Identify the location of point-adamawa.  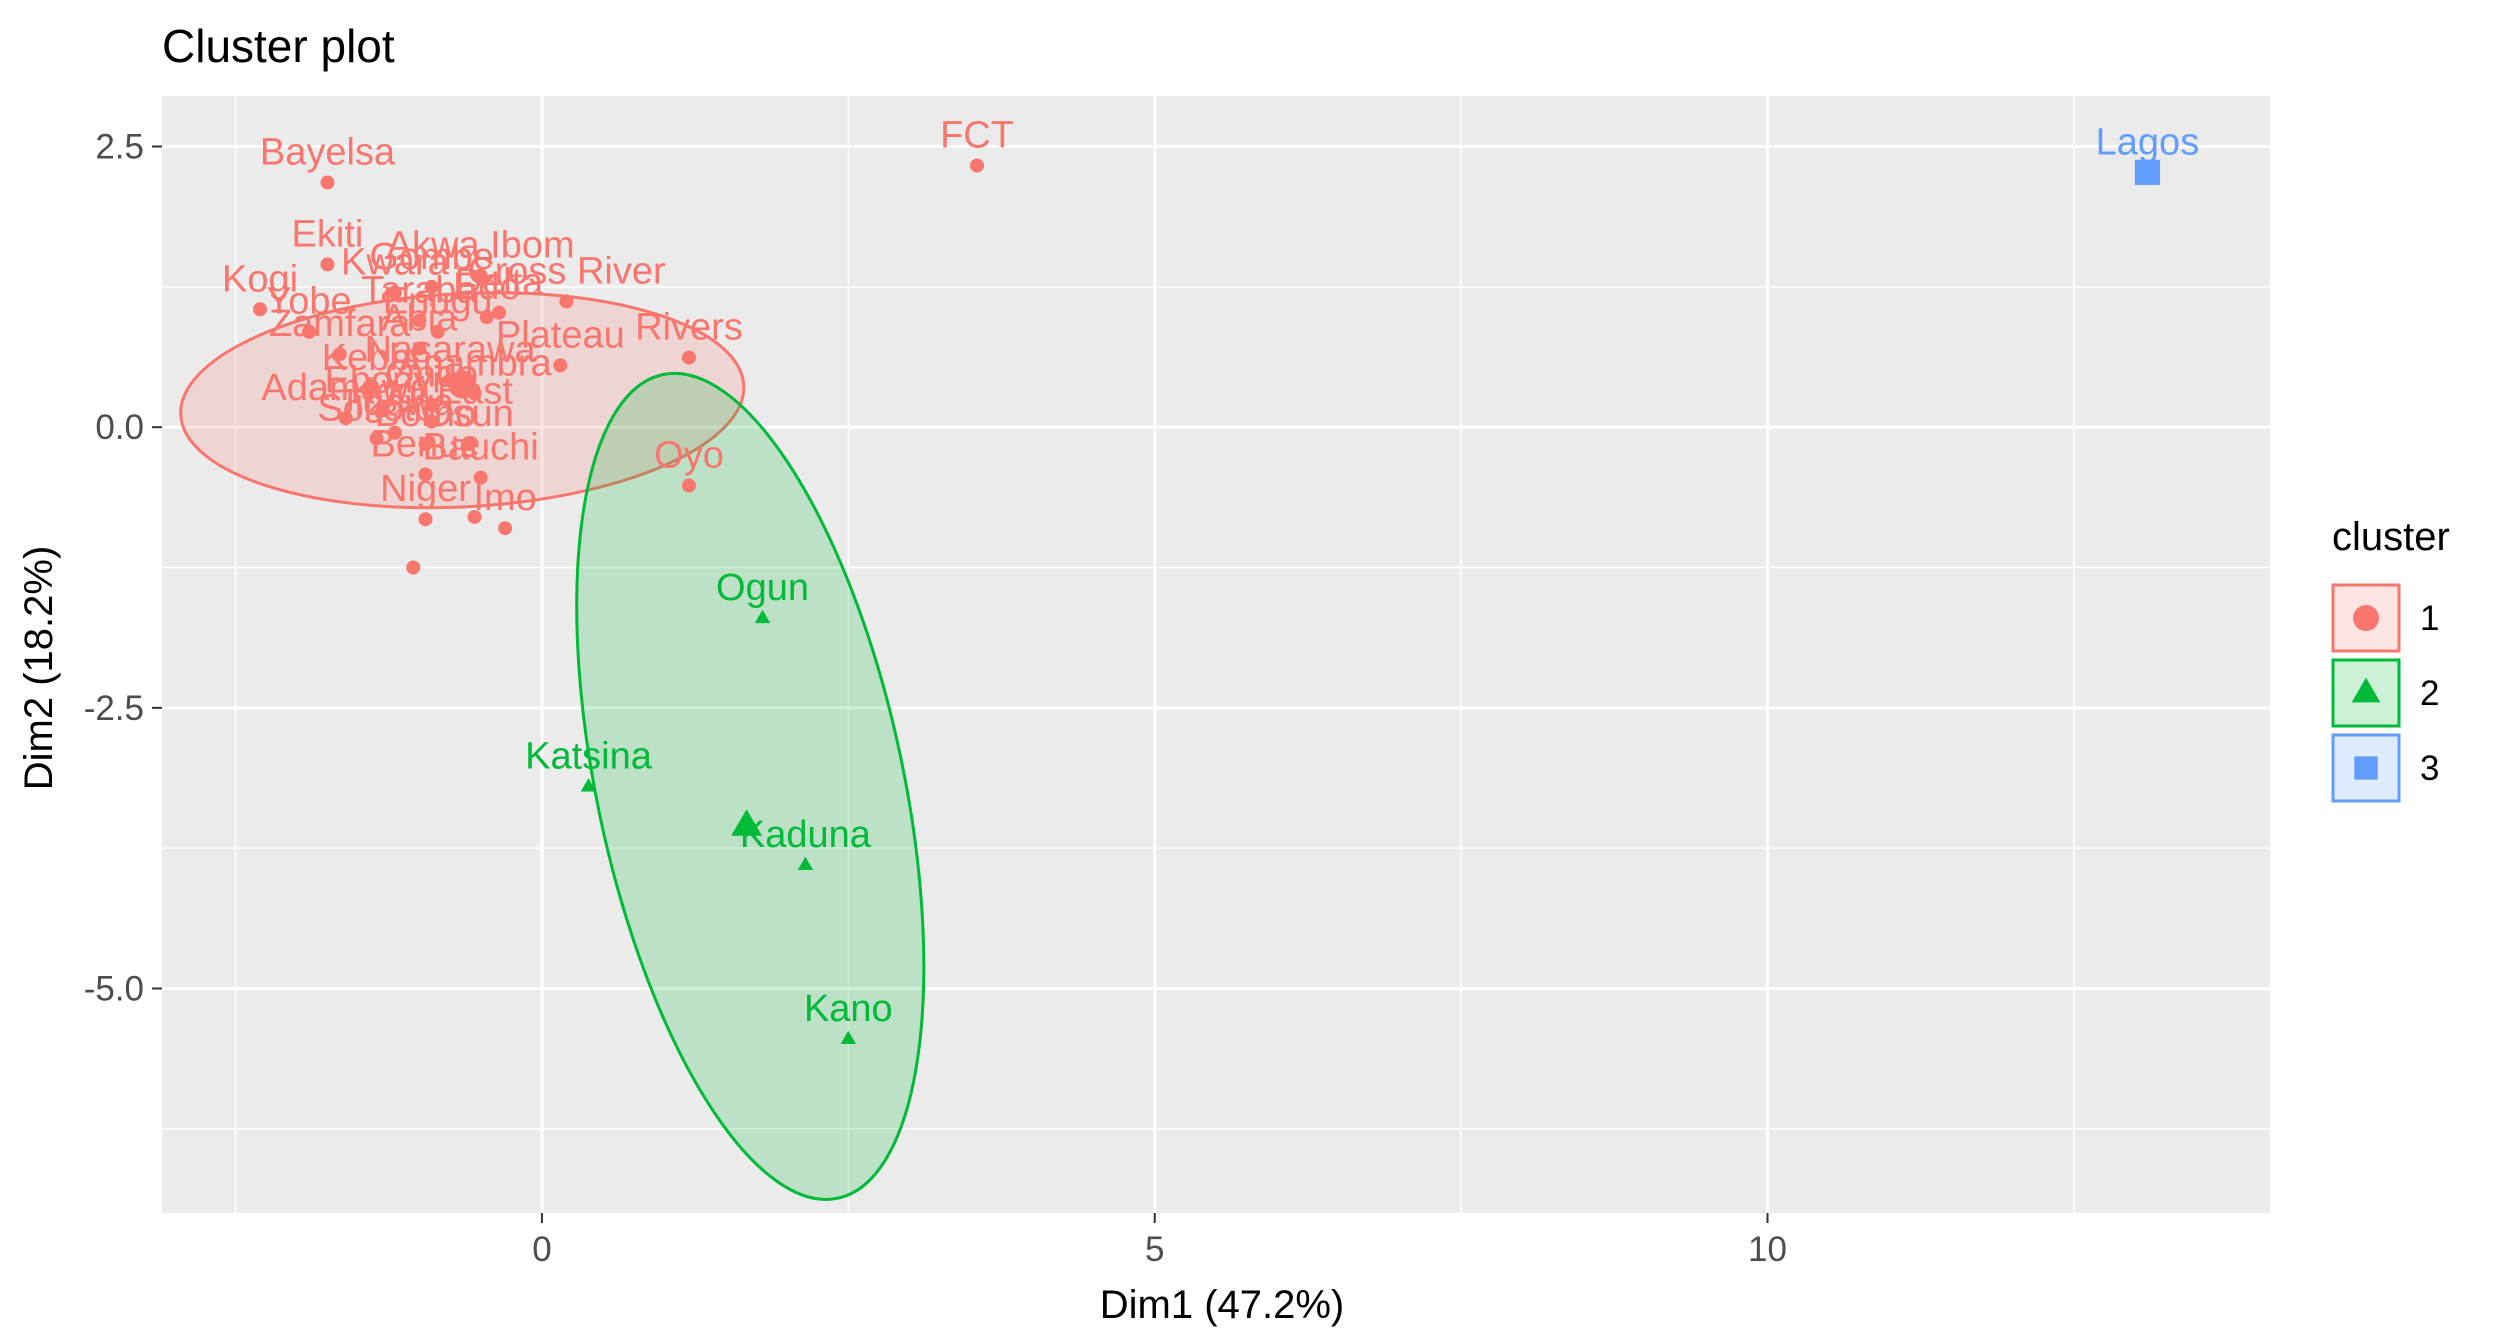
(345, 418).